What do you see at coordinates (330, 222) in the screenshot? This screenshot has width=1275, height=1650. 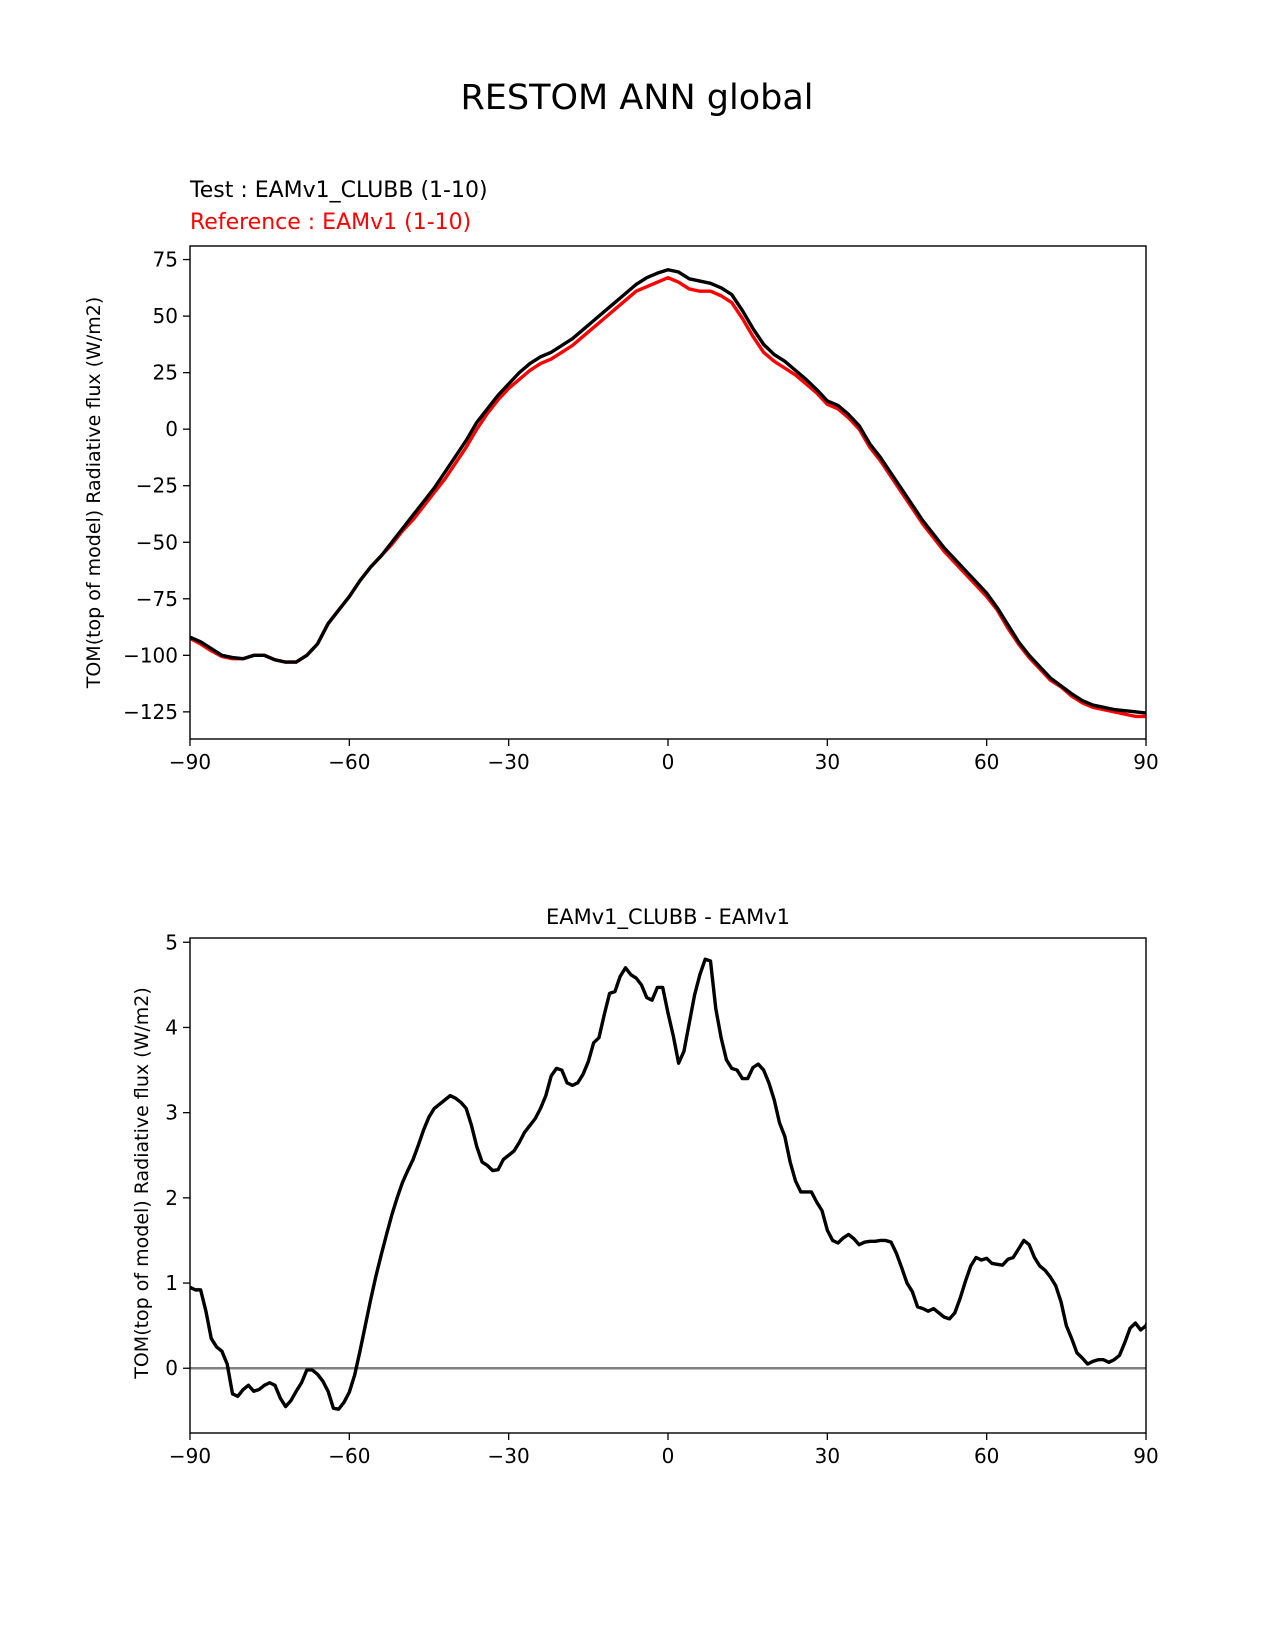 I see `reference-legend-label: Reference : EAMv1 (1-10)` at bounding box center [330, 222].